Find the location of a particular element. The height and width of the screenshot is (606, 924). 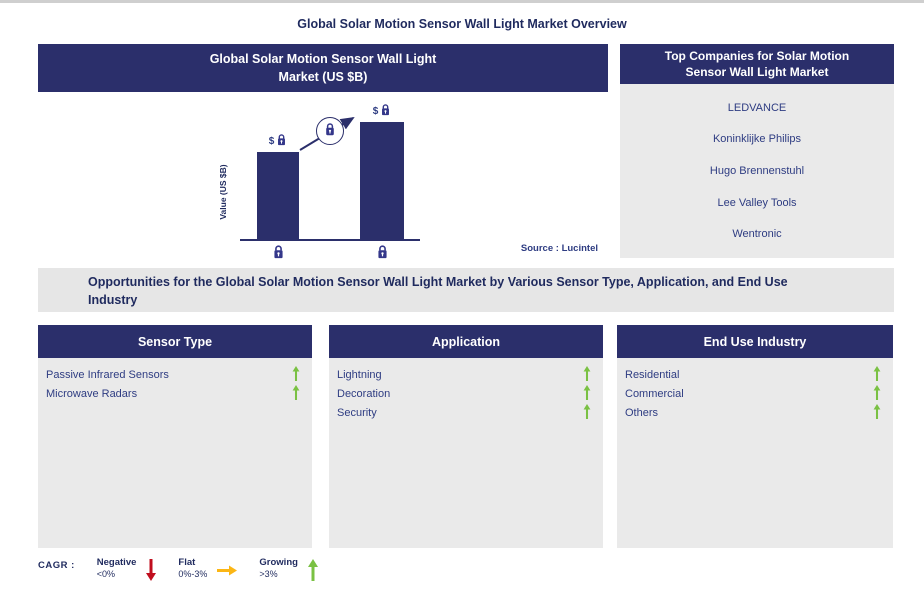

segment-sensor-type-header: Sensor Type is located at coordinates (175, 341).